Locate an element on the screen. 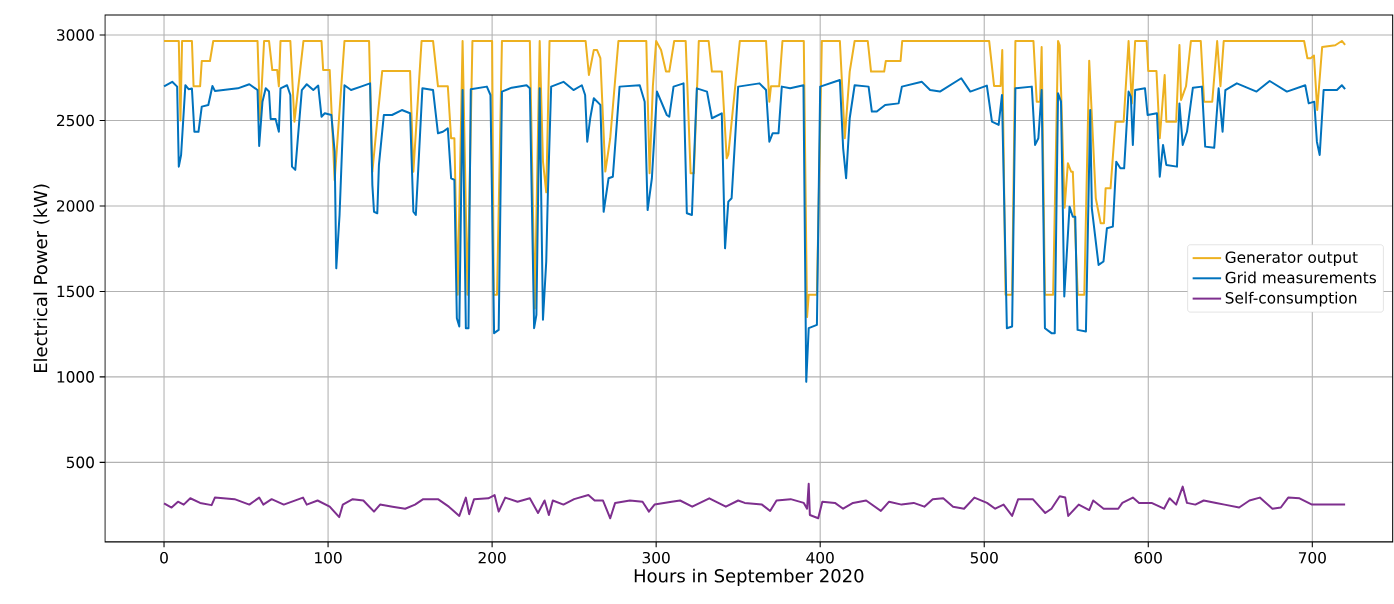 This screenshot has width=1394, height=604. legend-label: Self-consumption is located at coordinates (1291, 299).